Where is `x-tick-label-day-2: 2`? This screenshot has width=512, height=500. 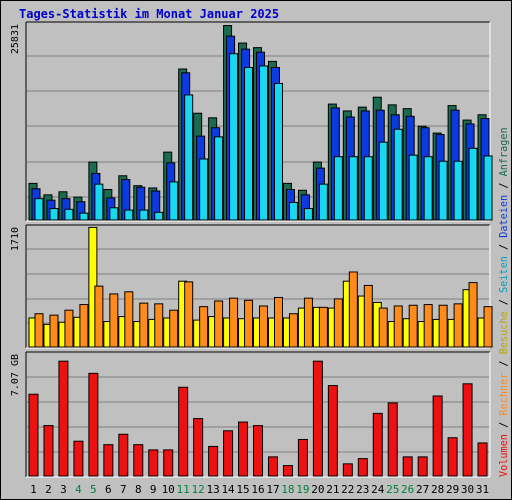 x-tick-label-day-2: 2 is located at coordinates (48, 489).